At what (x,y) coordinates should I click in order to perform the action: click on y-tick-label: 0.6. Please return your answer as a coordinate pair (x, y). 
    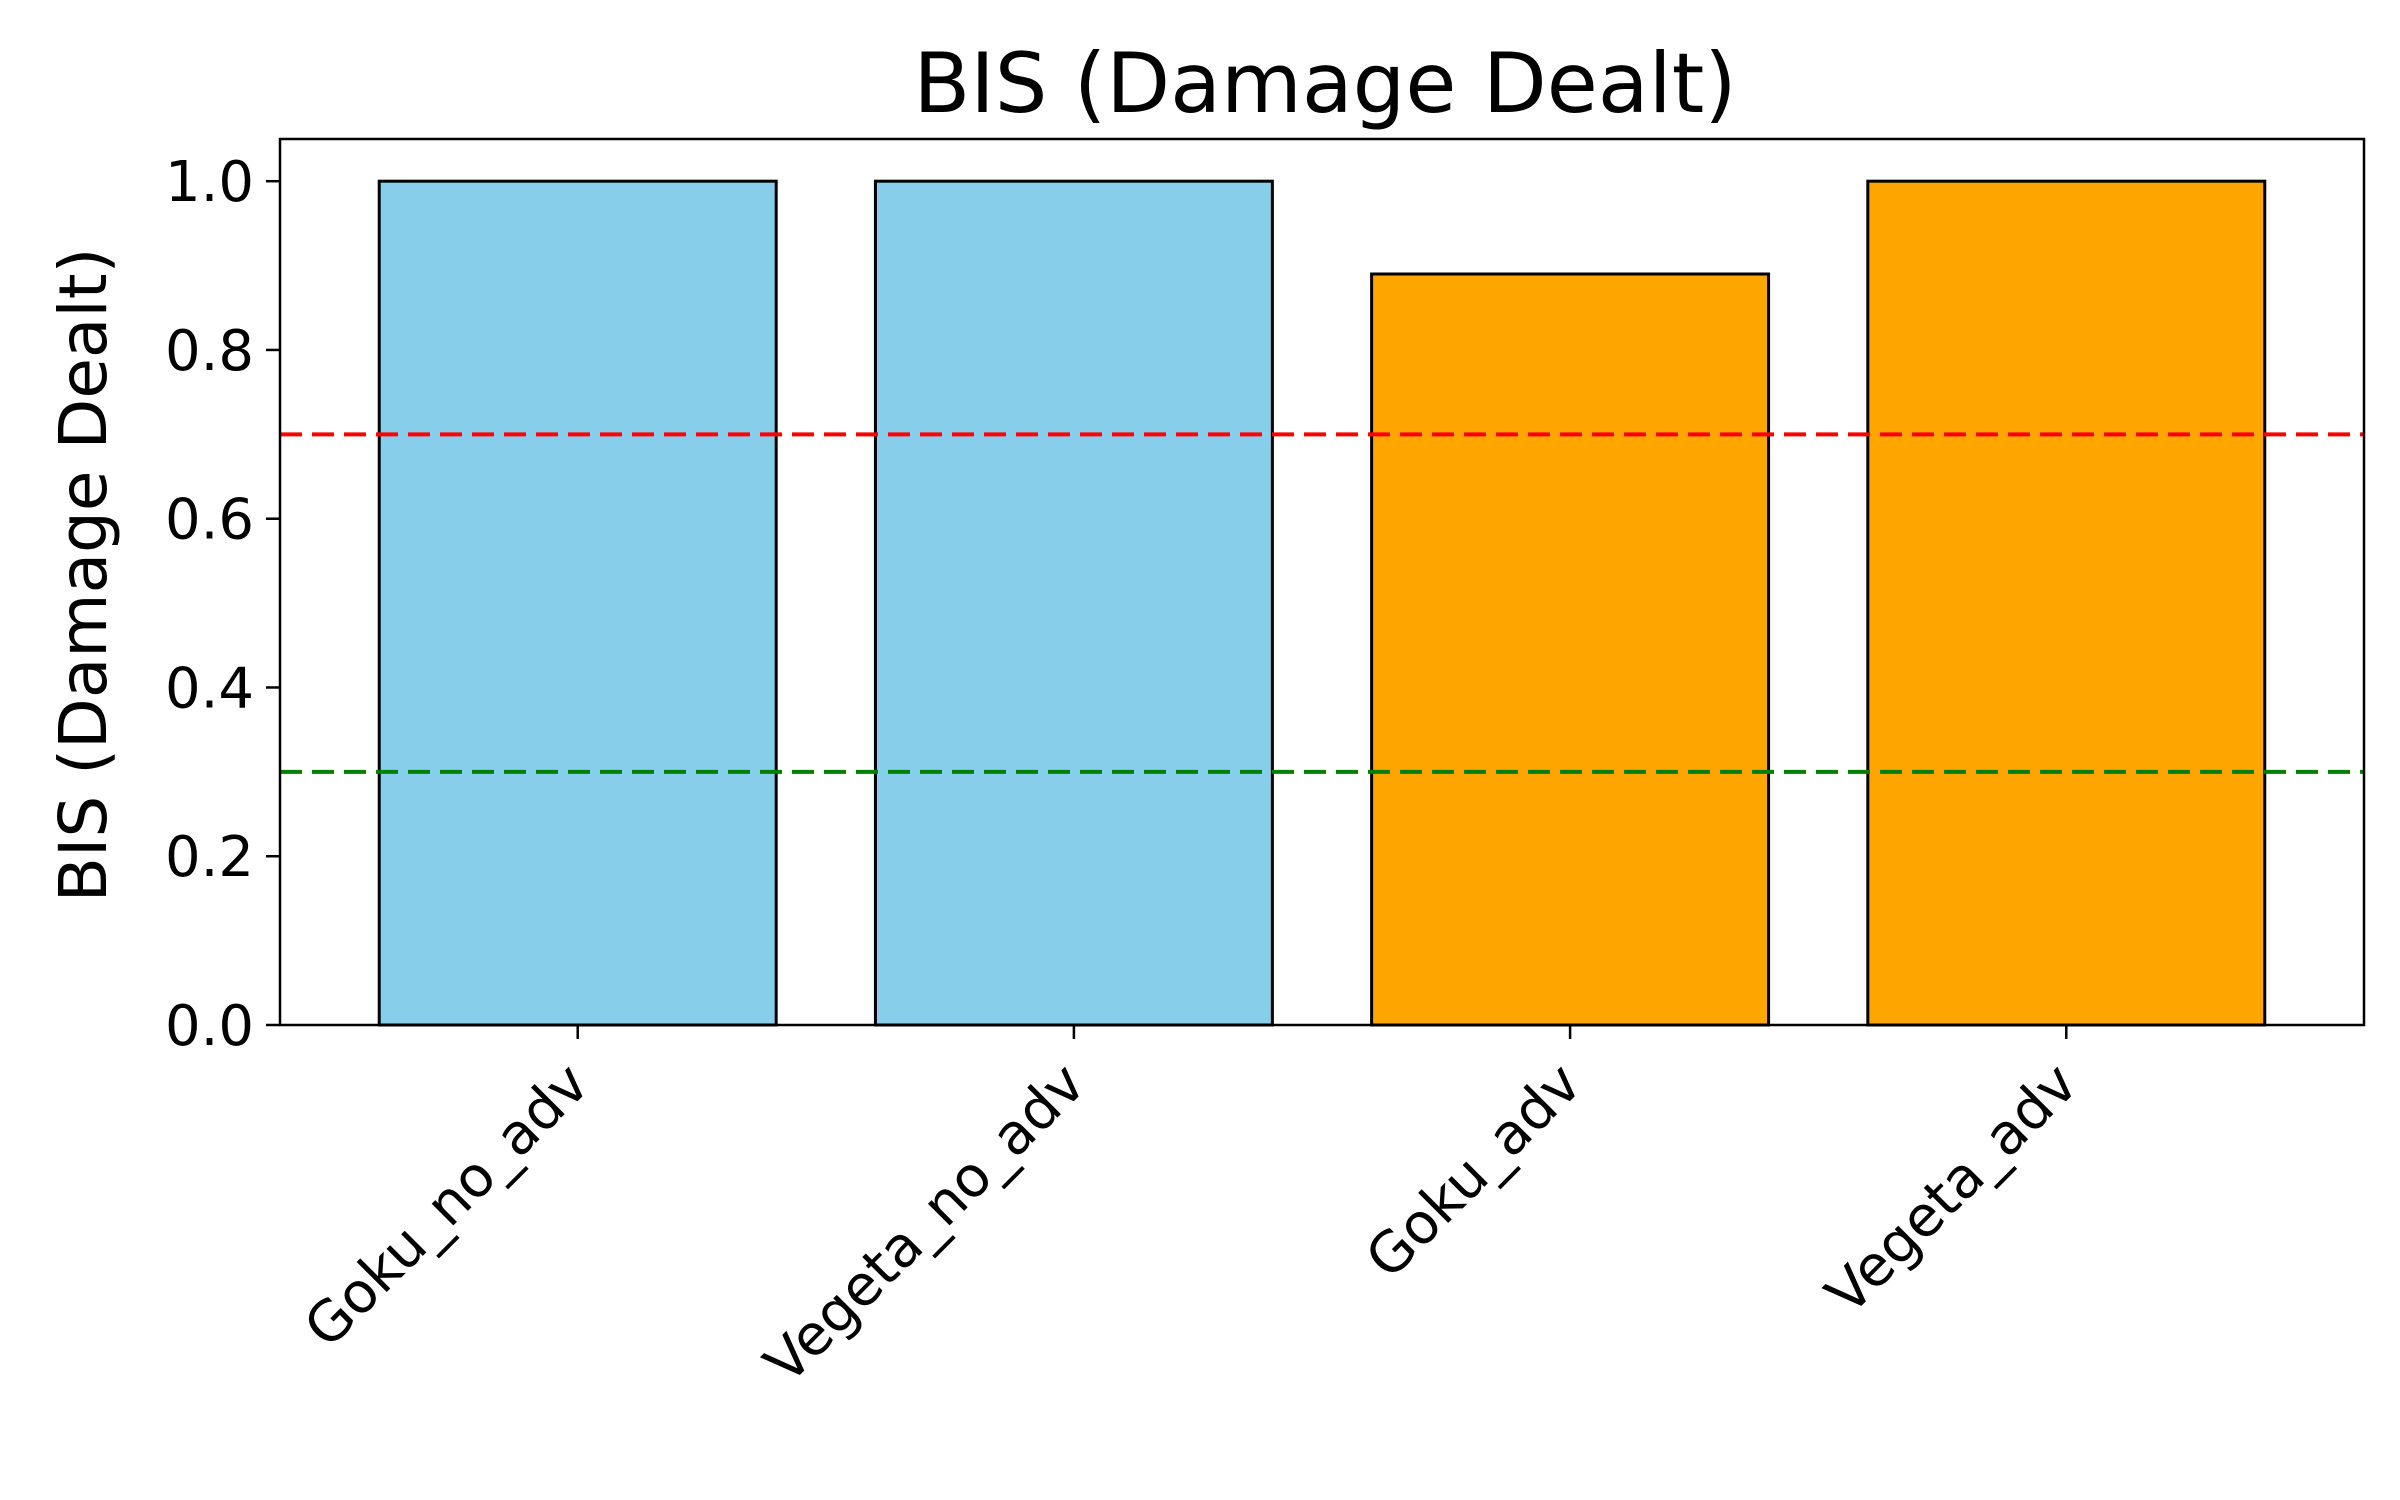
    Looking at the image, I should click on (209, 520).